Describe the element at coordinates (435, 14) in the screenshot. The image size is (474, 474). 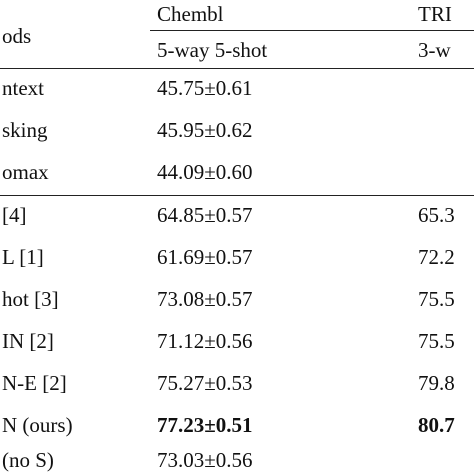
I see `header-group: TRI` at that location.